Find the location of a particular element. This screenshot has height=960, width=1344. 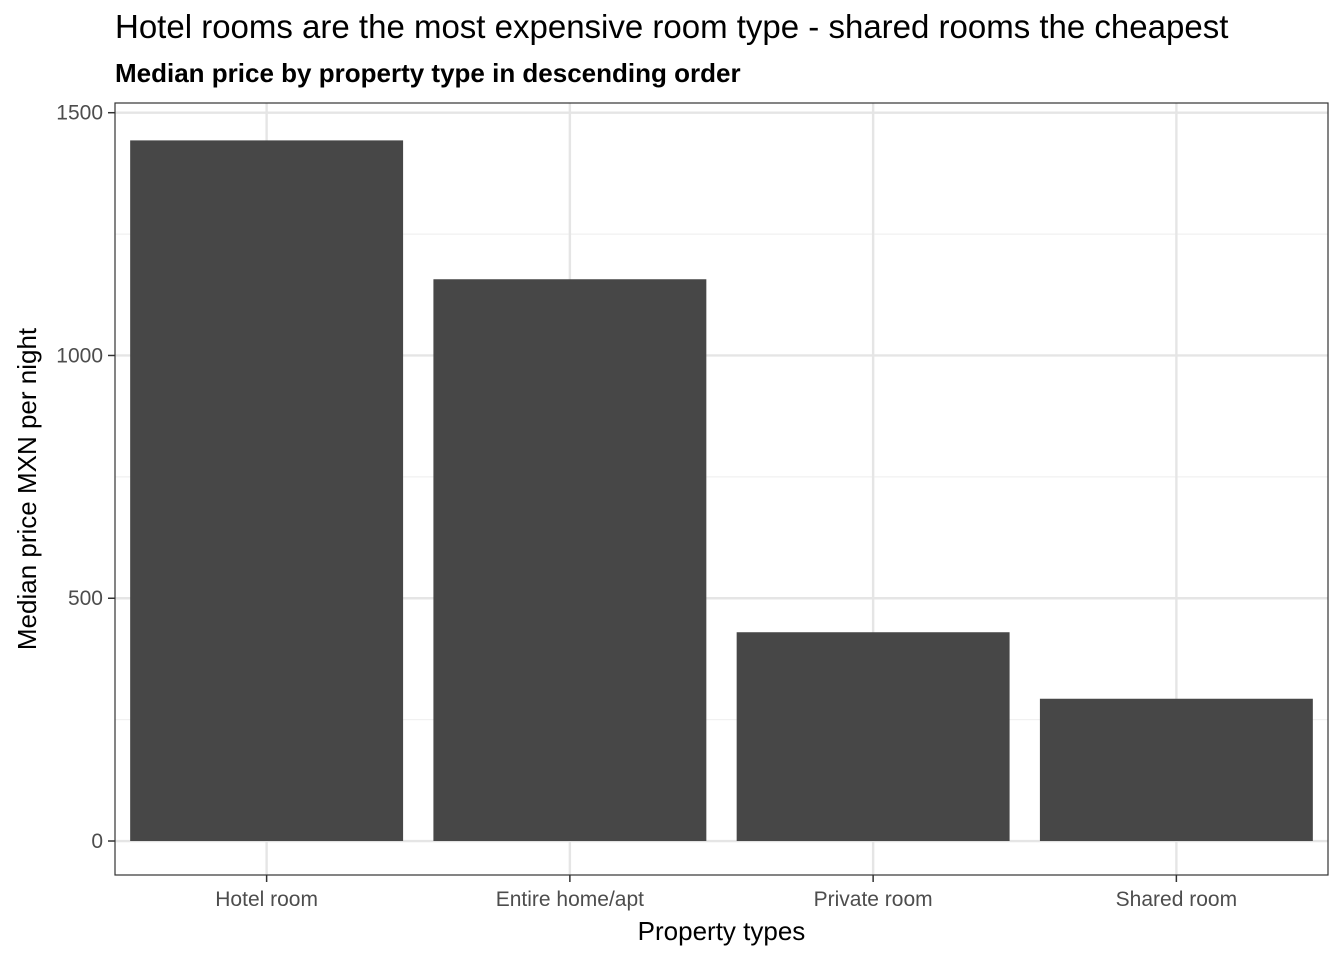

y-tick-label: 1000 is located at coordinates (79, 355).